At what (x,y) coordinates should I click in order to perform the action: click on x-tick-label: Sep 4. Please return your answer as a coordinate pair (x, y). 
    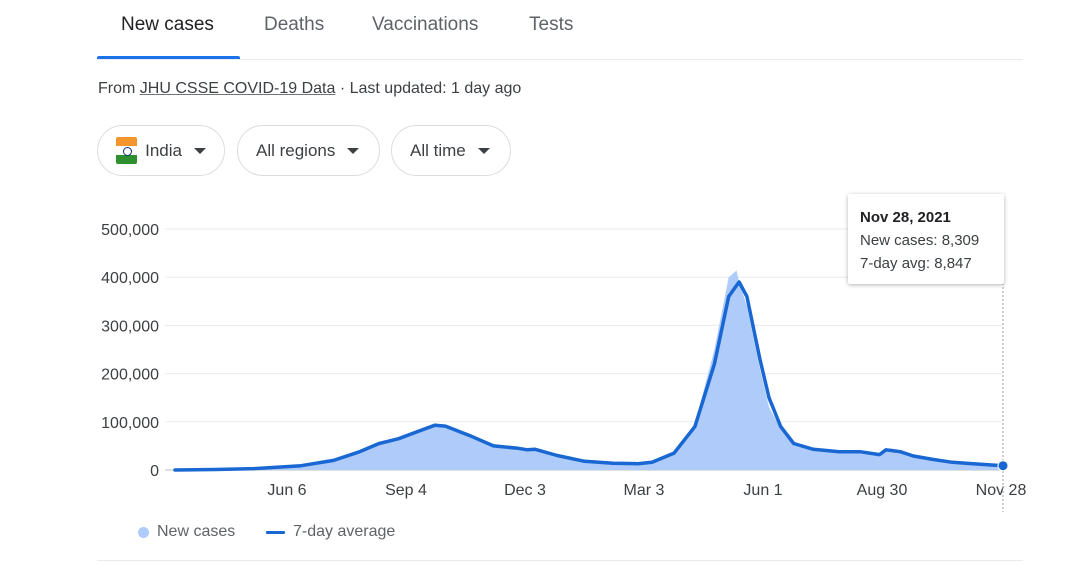
    Looking at the image, I should click on (406, 490).